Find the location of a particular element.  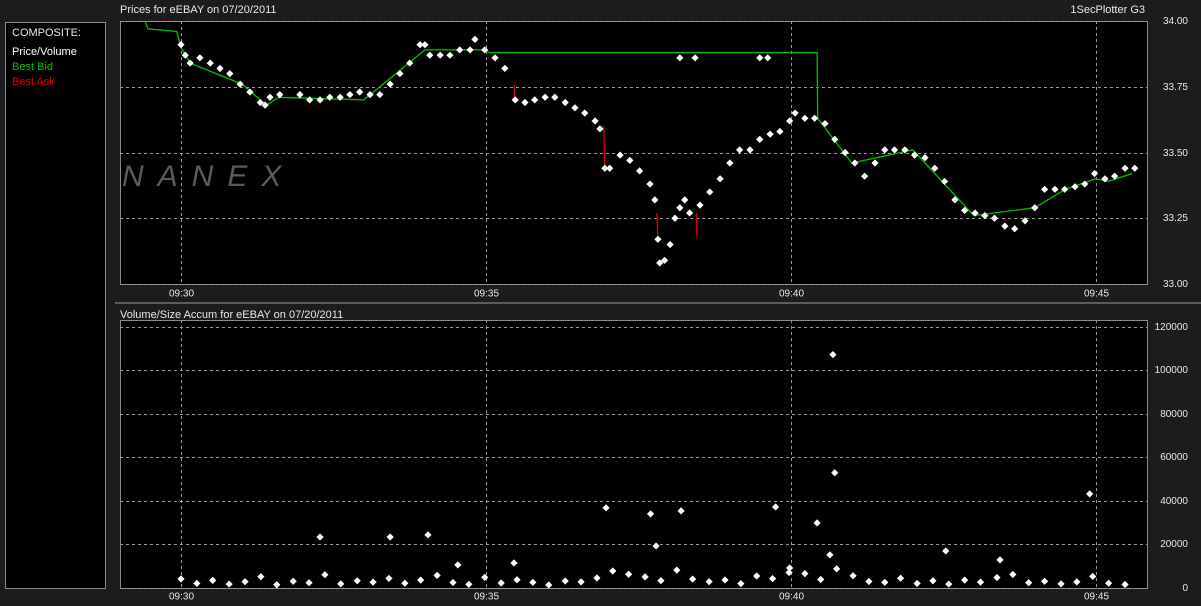

legend-entry: Best Ask is located at coordinates (33, 82).